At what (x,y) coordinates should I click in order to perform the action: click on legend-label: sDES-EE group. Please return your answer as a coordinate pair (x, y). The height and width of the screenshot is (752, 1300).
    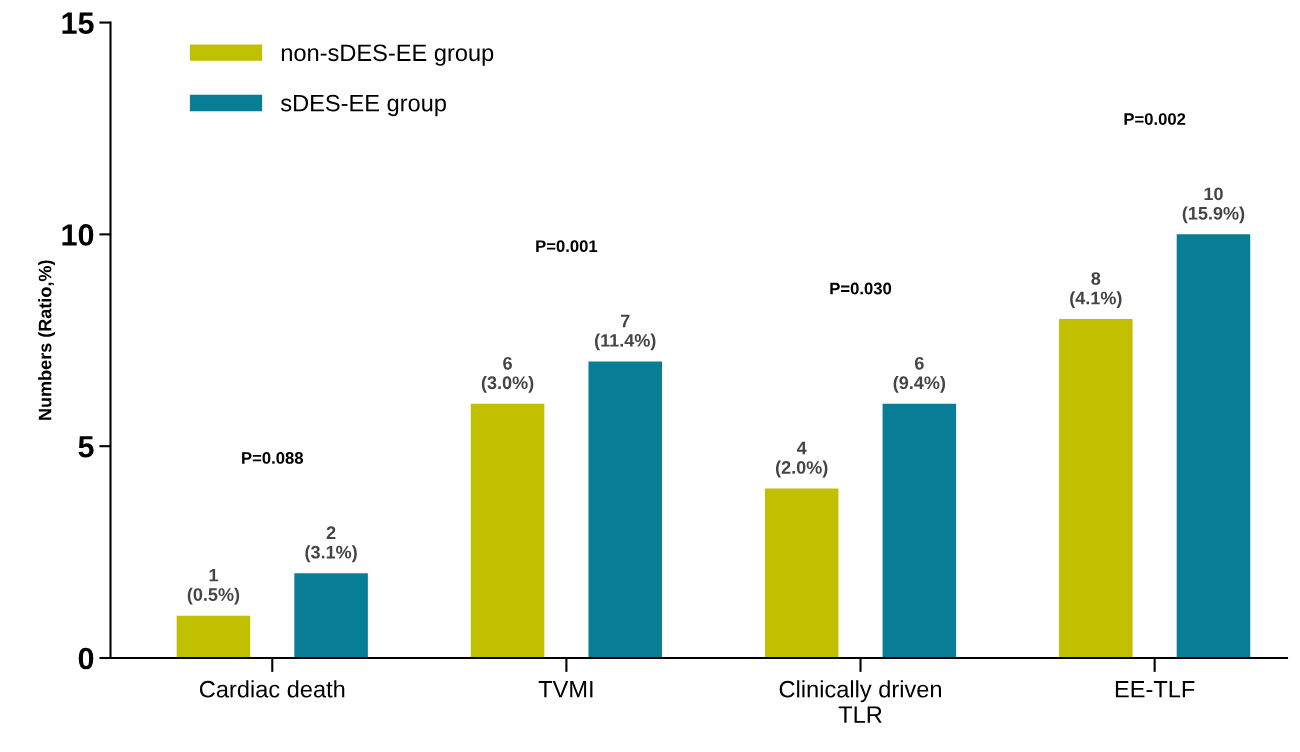
    Looking at the image, I should click on (363, 105).